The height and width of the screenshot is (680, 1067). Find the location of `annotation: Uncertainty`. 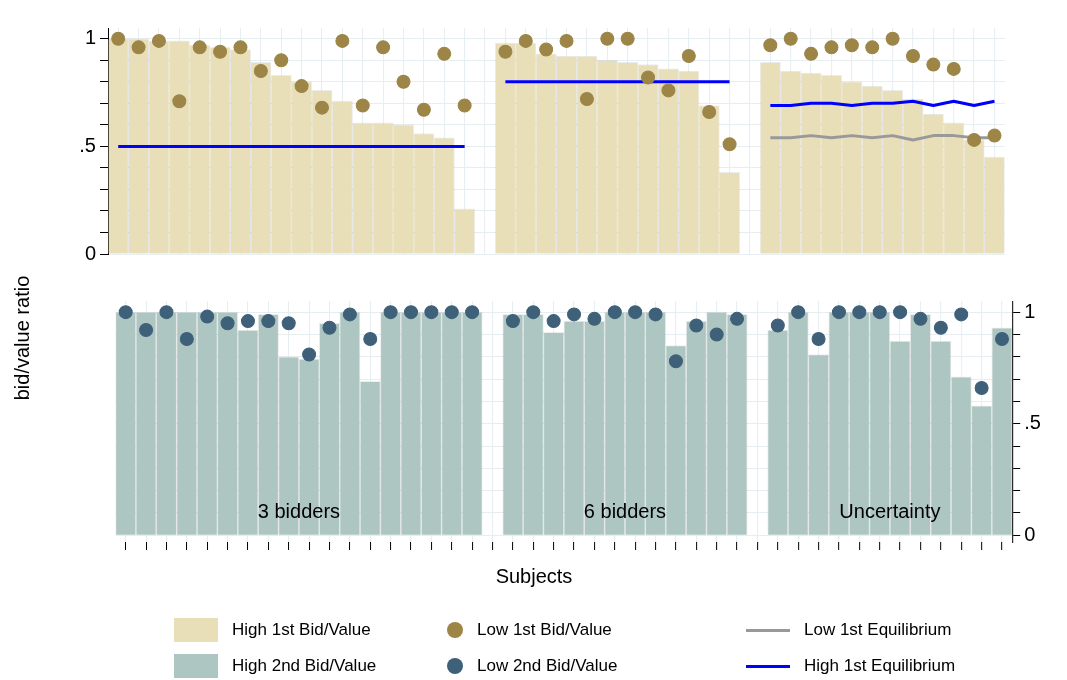

annotation: Uncertainty is located at coordinates (890, 510).